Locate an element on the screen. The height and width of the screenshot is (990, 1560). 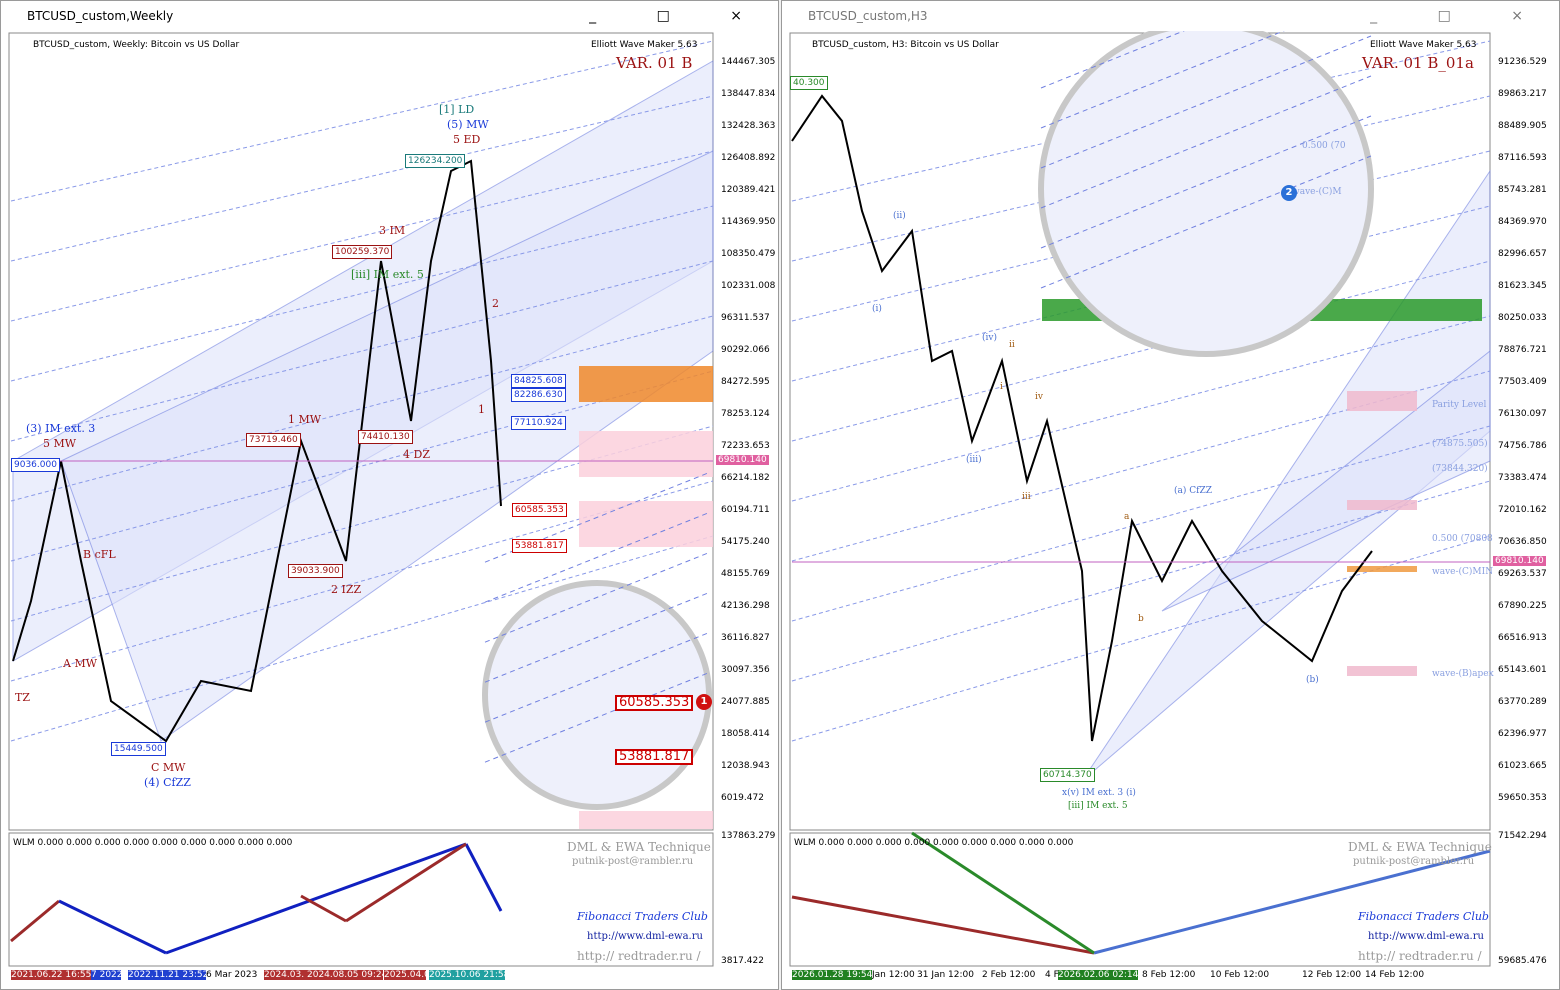
chart-label: 5 MW is located at coordinates (60, 443).